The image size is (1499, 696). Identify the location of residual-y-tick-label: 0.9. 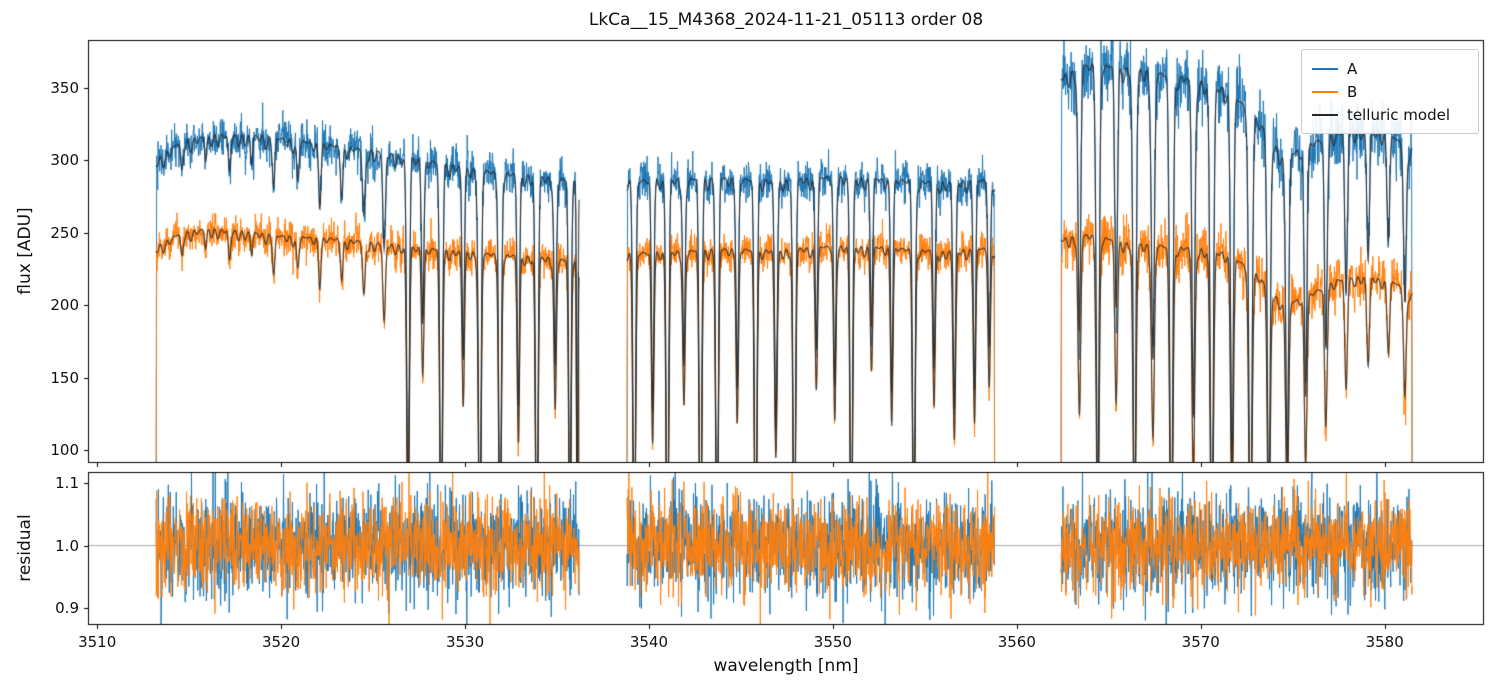
(67, 608).